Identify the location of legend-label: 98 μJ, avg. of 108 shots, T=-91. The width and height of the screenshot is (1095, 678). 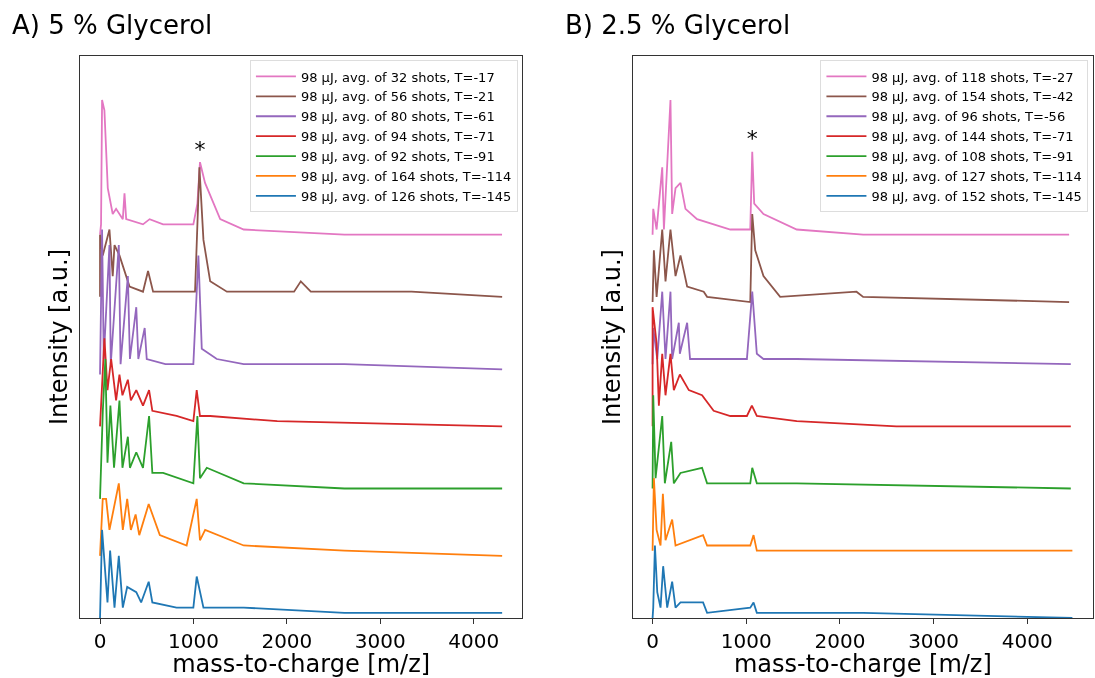
(972, 157).